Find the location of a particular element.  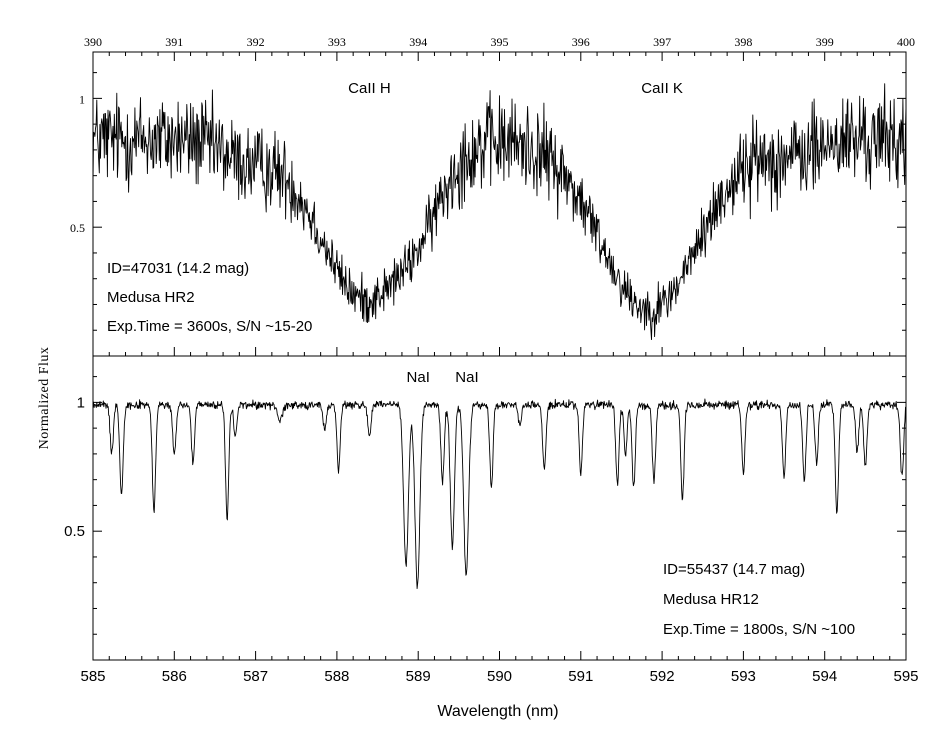

annotation-bottom: Medusa HR12 is located at coordinates (711, 599).